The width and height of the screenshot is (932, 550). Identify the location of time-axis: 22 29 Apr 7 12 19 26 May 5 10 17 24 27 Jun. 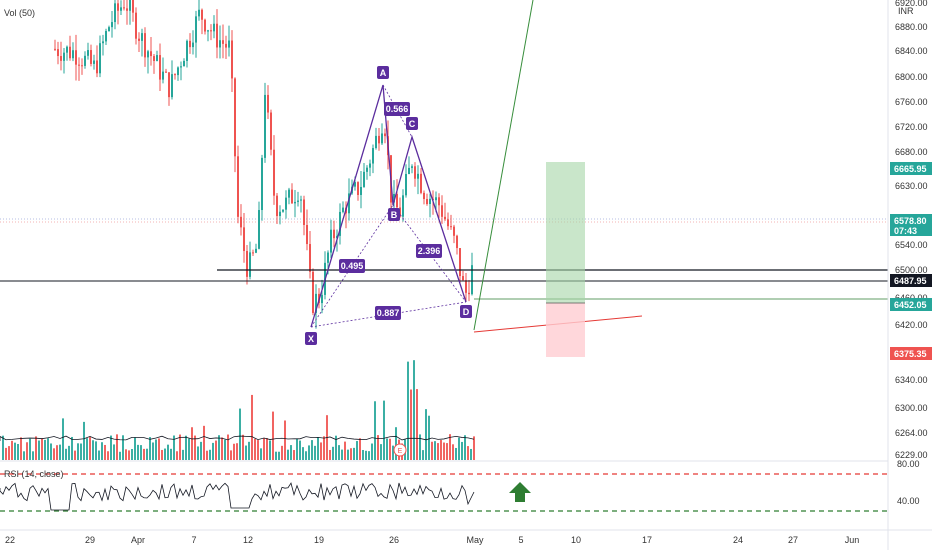
(466, 537).